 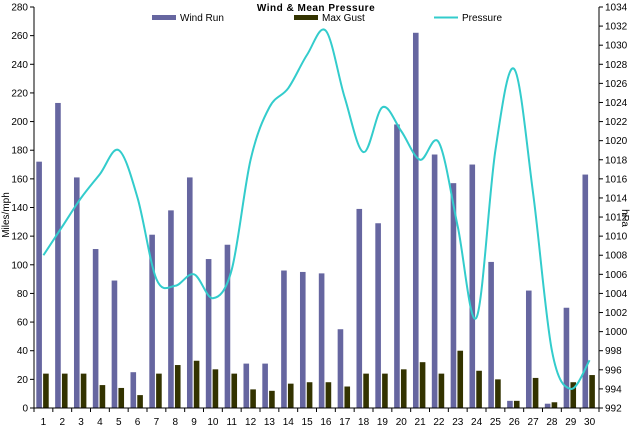 What do you see at coordinates (613, 409) in the screenshot?
I see `y2-tick-label: 992` at bounding box center [613, 409].